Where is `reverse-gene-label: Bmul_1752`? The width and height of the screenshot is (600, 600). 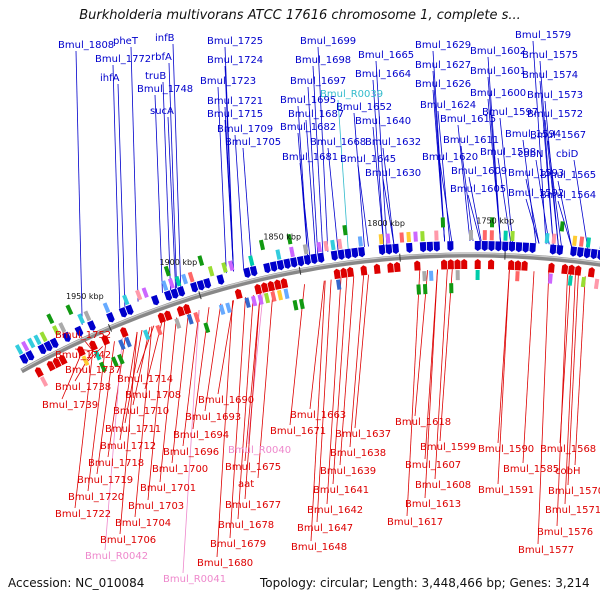
reverse-gene-label: Bmul_1752 is located at coordinates (83, 335).